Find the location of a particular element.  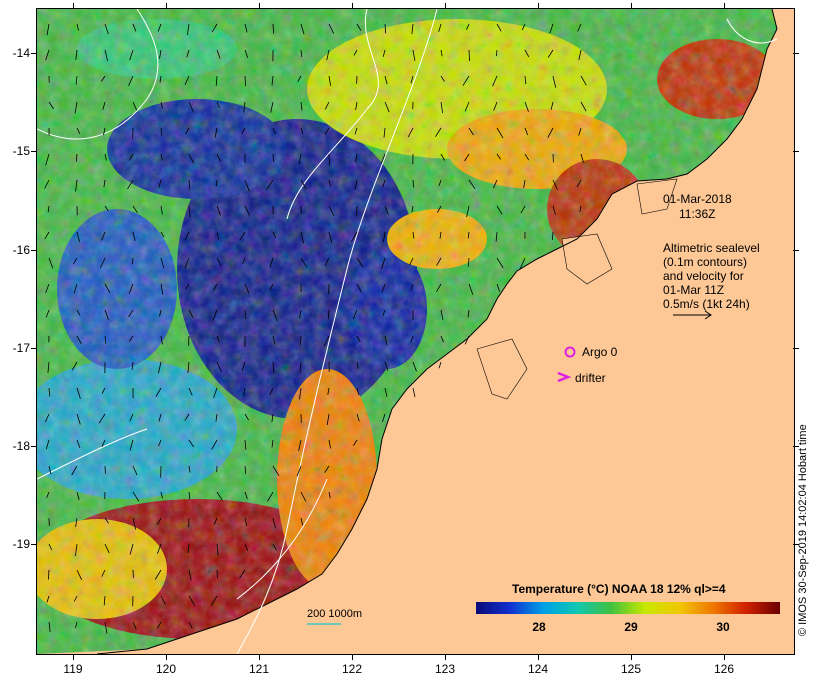

colorbar-tick: 28 is located at coordinates (539, 627).